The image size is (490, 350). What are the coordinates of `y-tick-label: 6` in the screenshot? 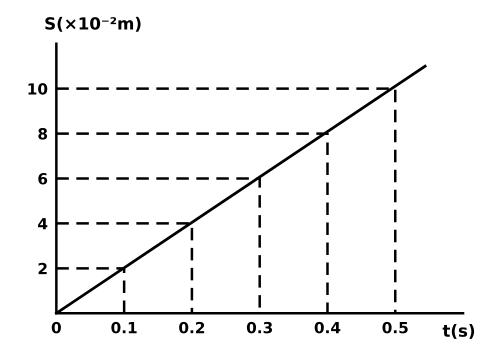 It's located at (43, 178).